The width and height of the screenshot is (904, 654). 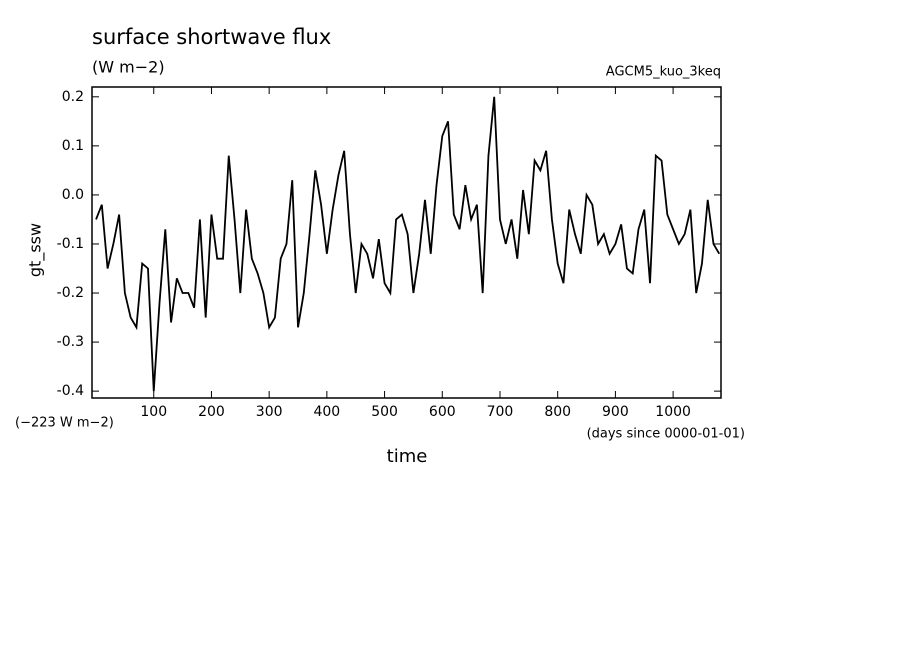 What do you see at coordinates (666, 434) in the screenshot?
I see `annotation: (days since 0000-01-01)` at bounding box center [666, 434].